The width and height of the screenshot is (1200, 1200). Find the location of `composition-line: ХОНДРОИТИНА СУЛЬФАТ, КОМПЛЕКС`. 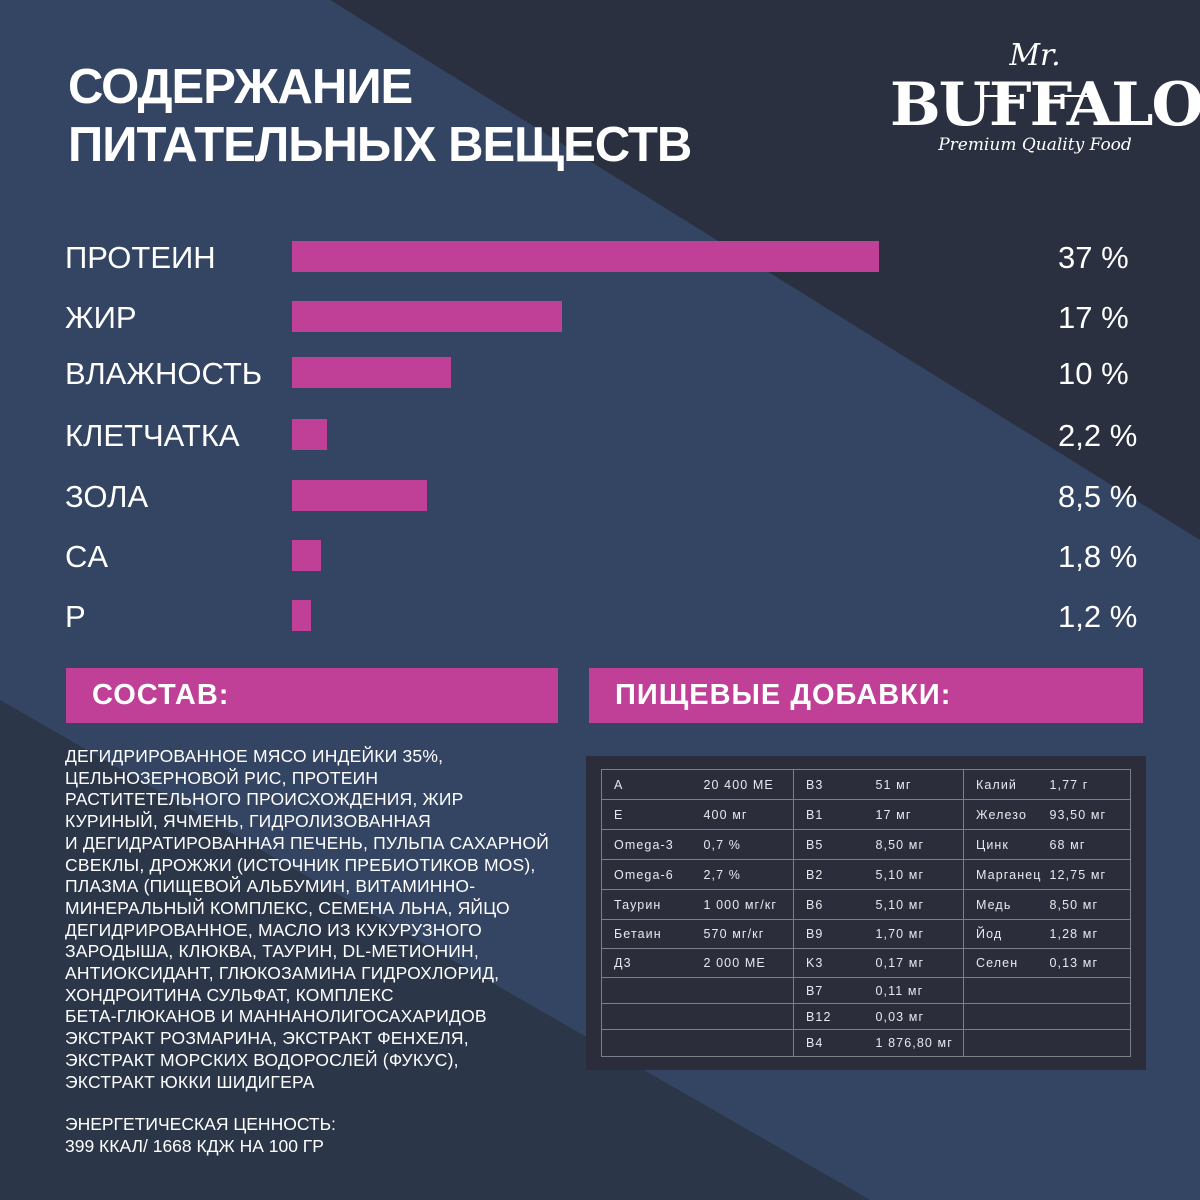

composition-line: ХОНДРОИТИНА СУЛЬФАТ, КОМПЛЕКС is located at coordinates (229, 994).